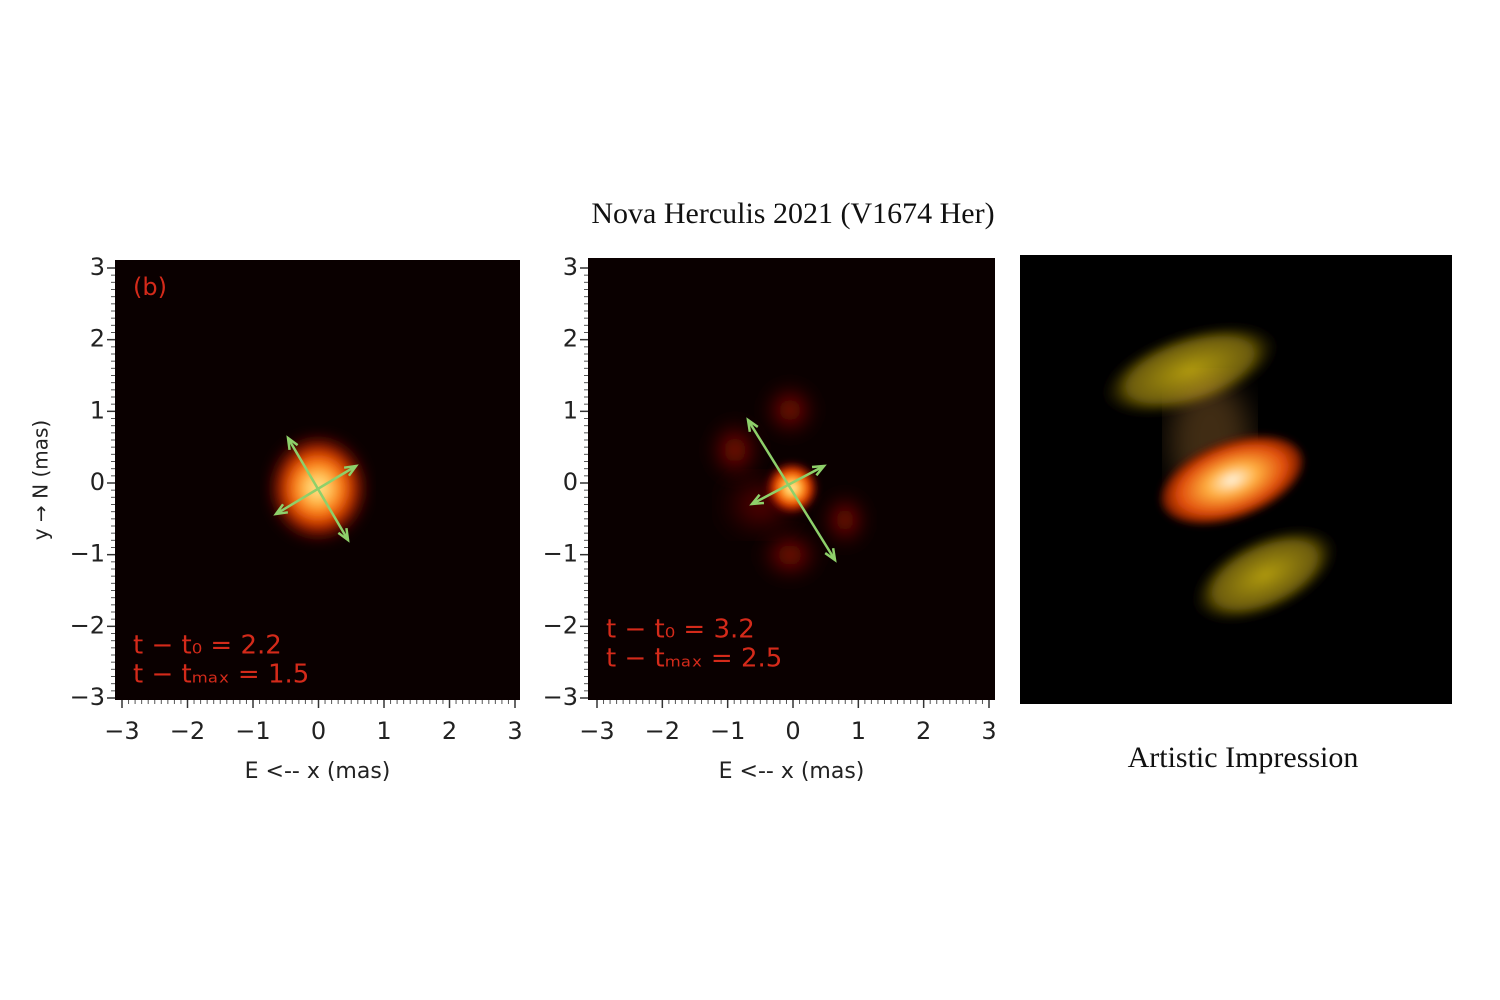 This screenshot has width=1500, height=1000. What do you see at coordinates (41, 480) in the screenshot?
I see `y-axis-label: y → N (mas)` at bounding box center [41, 480].